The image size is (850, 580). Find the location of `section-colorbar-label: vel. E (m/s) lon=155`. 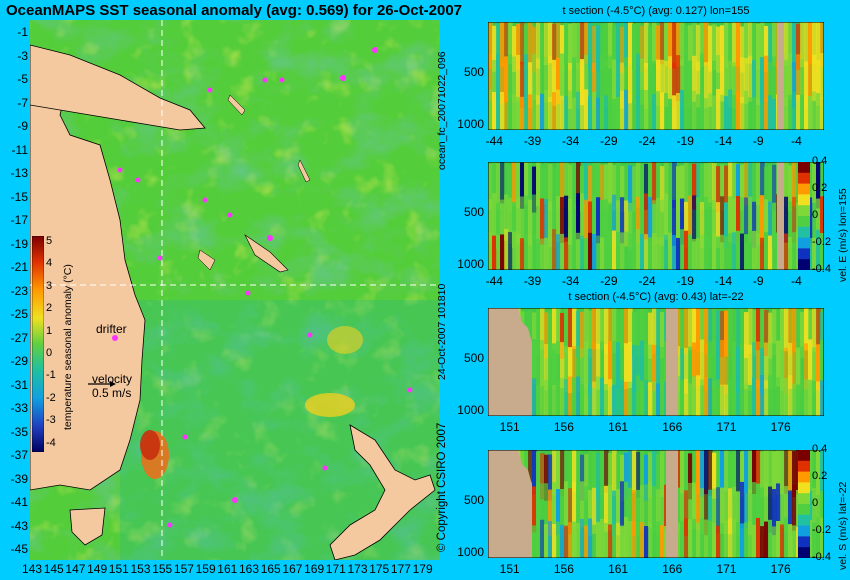

section-colorbar-label: vel. E (m/s) lon=155 is located at coordinates (843, 235).